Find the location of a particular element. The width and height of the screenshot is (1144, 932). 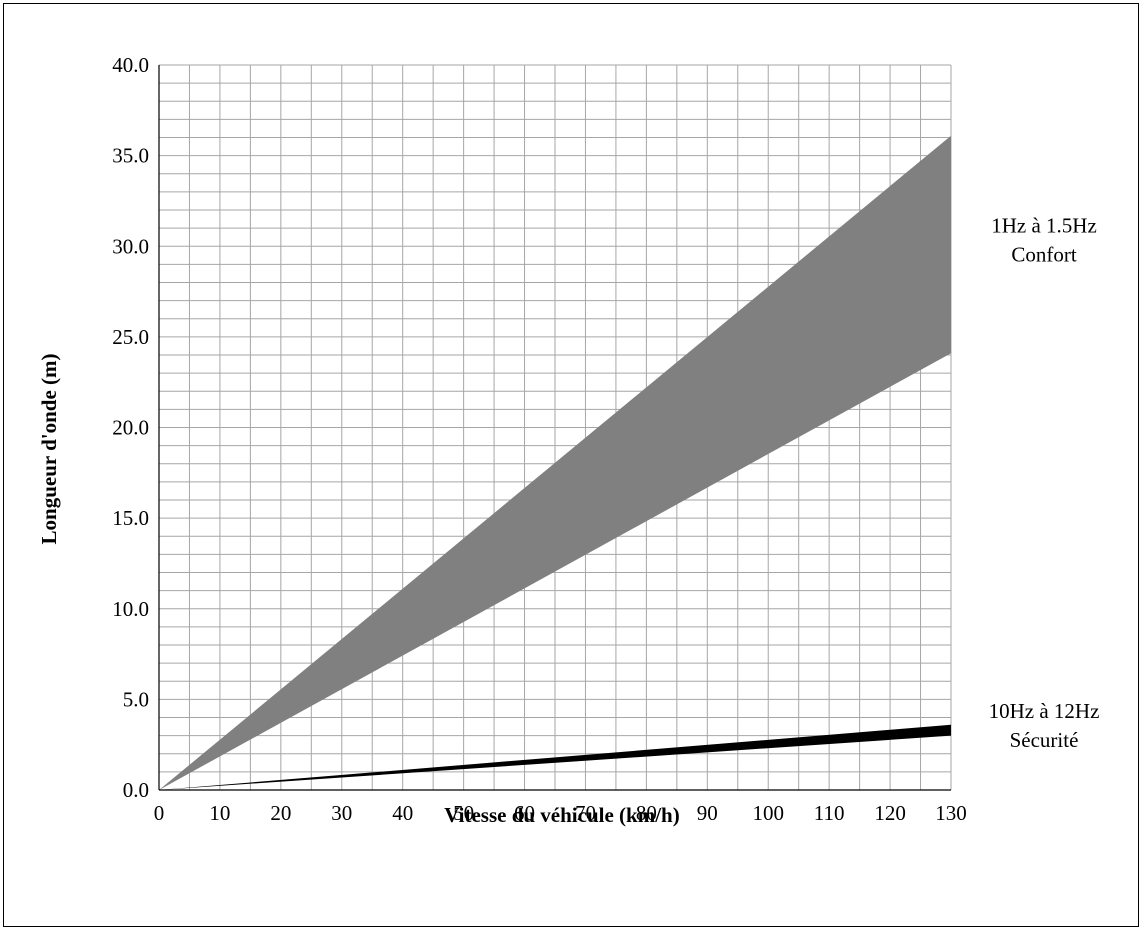

band-securite is located at coordinates (555, 757).